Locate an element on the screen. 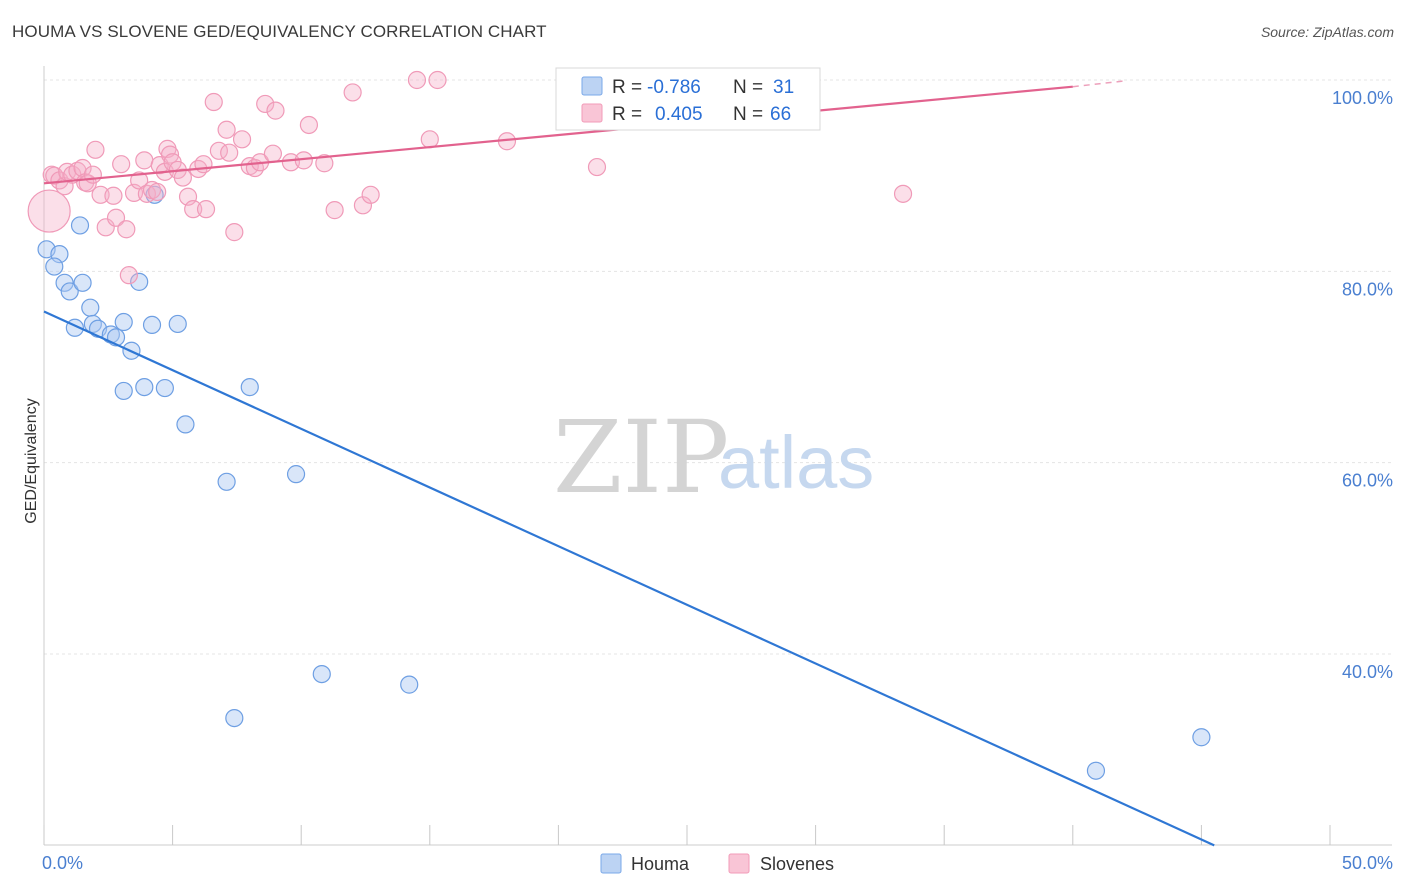  legend-houma-n-value: 31 is located at coordinates (783, 87).